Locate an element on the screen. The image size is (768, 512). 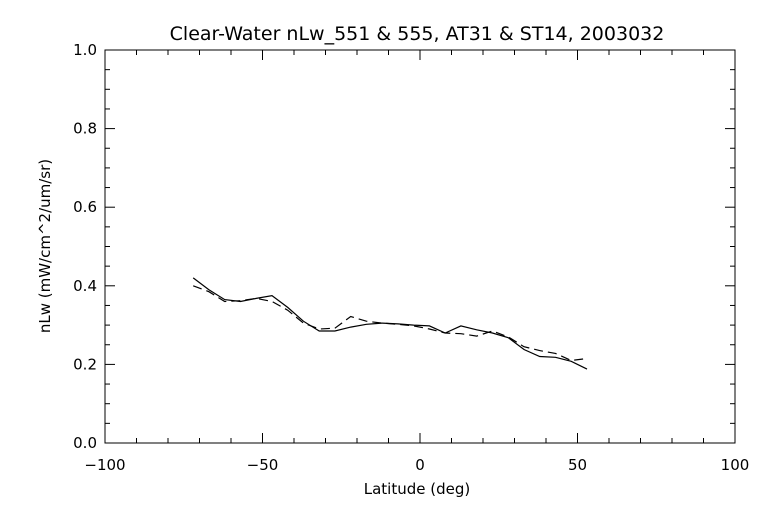
y-tick-label: 0.8 is located at coordinates (85, 129).